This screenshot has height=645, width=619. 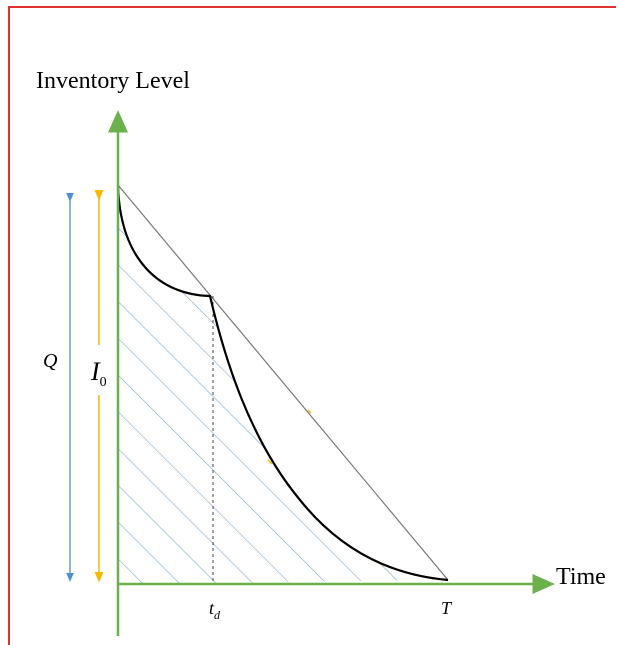 What do you see at coordinates (581, 577) in the screenshot?
I see `x-axis-title: Time` at bounding box center [581, 577].